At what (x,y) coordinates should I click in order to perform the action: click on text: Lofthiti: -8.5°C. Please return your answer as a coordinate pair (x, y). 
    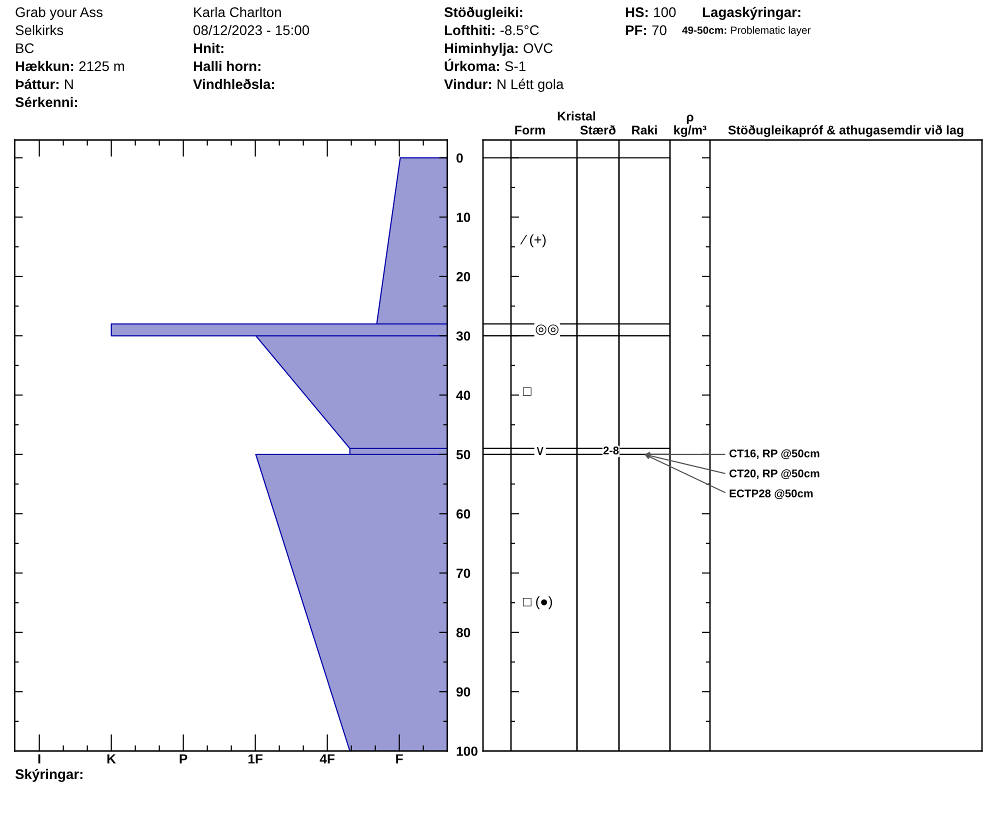
    Looking at the image, I should click on (491, 30).